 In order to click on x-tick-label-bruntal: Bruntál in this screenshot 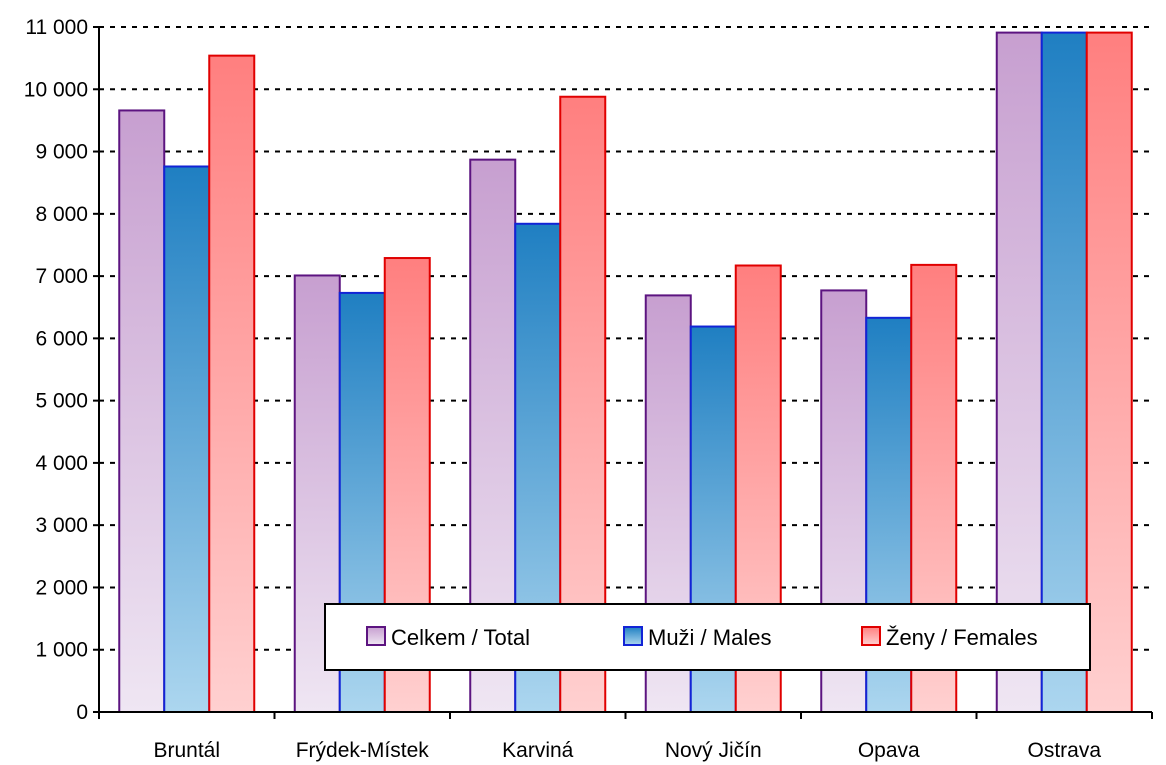, I will do `click(186, 750)`.